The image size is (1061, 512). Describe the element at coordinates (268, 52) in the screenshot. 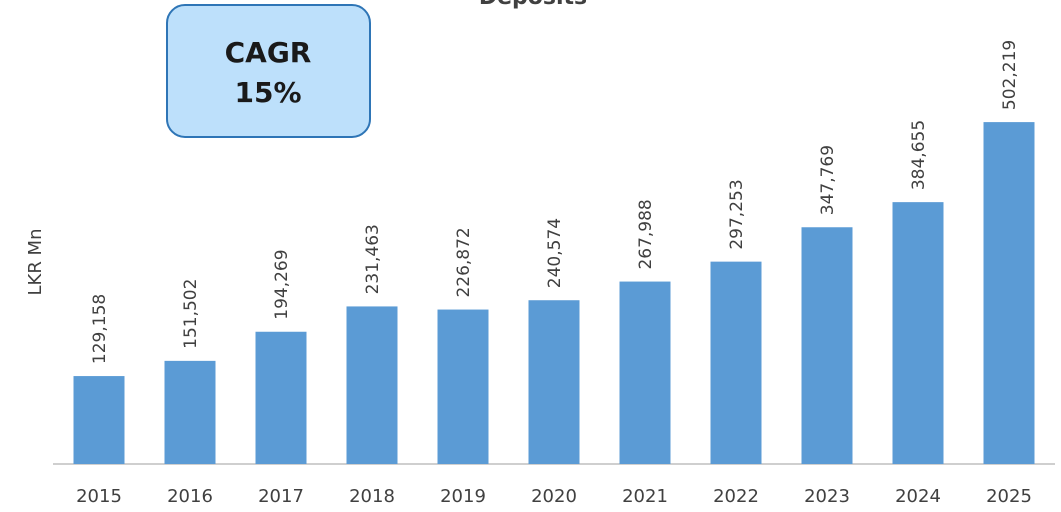

I see `annotation-text: CAGR` at that location.